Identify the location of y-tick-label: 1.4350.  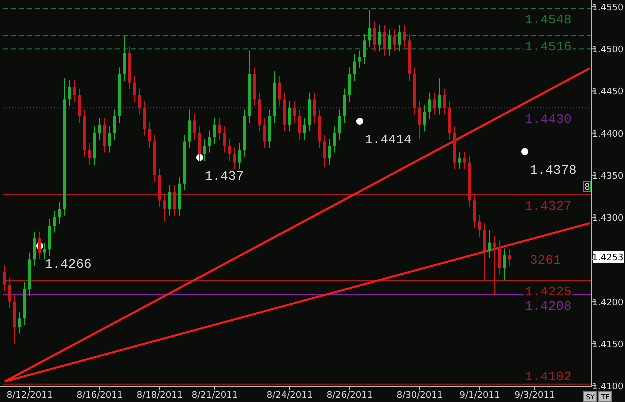
(608, 177).